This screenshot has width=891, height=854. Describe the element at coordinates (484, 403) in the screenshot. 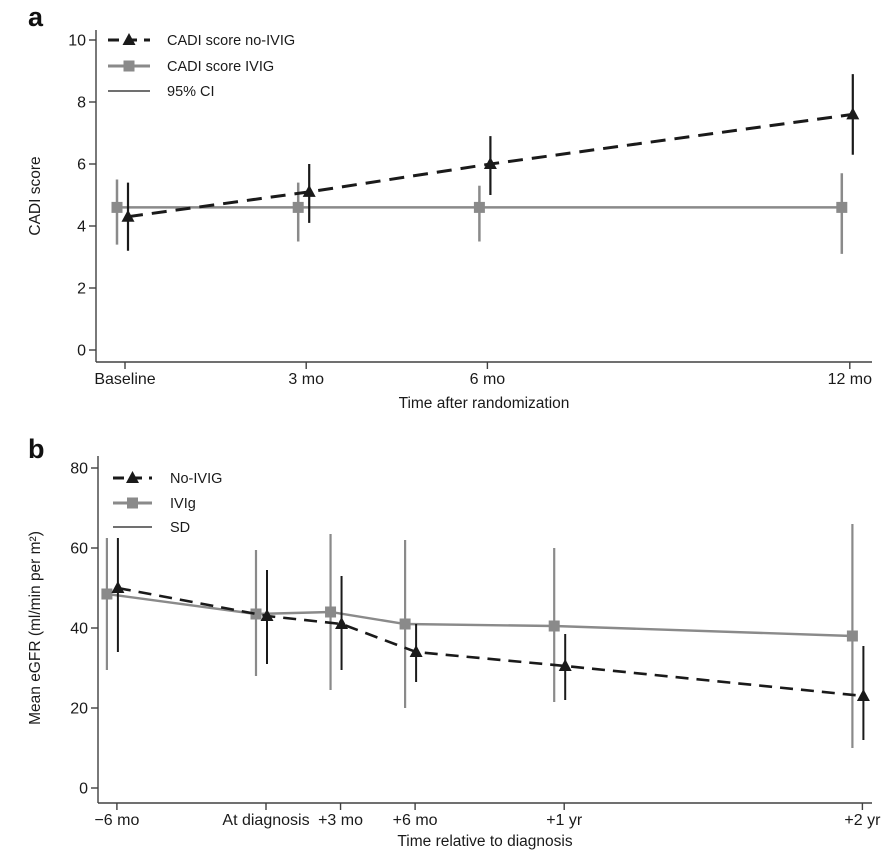

I see `x-axis-title: Time after randomization` at that location.